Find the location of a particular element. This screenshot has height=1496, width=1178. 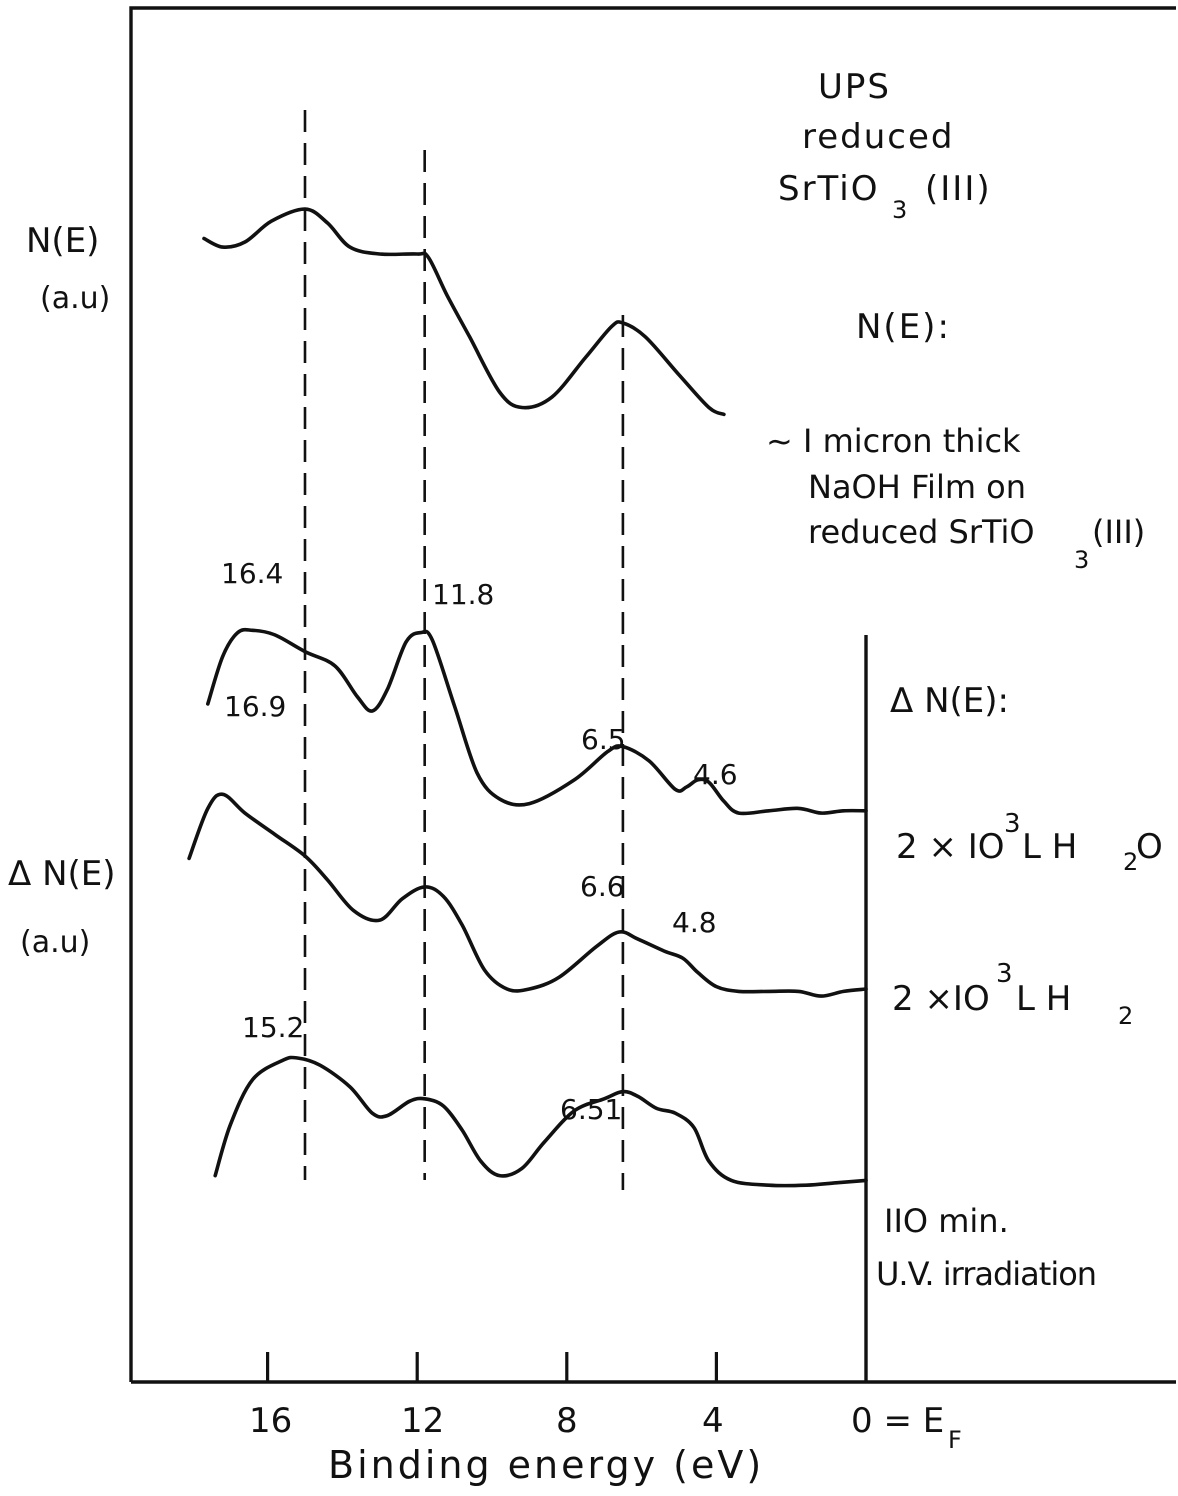

title-line-1: UPS is located at coordinates (854, 87).